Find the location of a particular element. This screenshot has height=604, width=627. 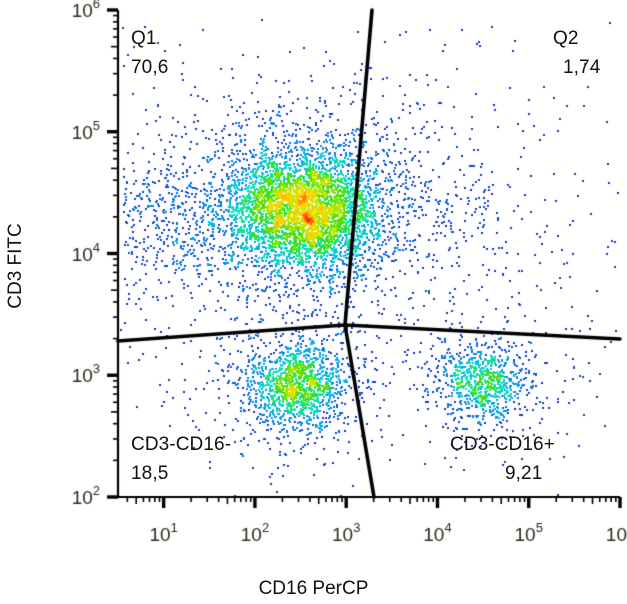

quadrant-percent-cd3-cd16-neg: 18,5 is located at coordinates (150, 473).